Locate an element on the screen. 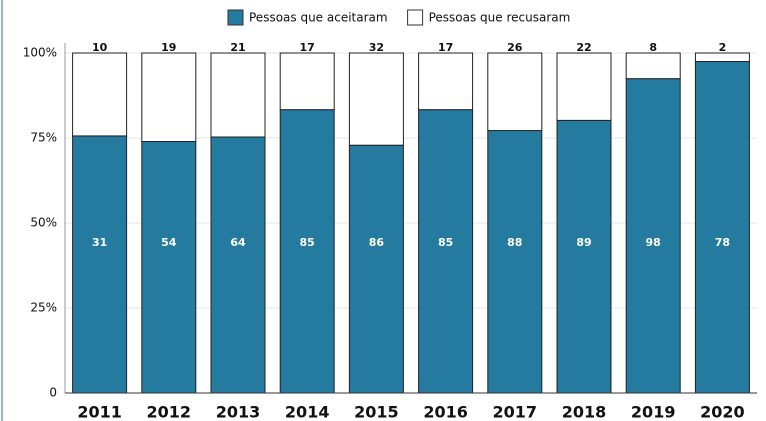  data-label: 21 is located at coordinates (237, 47).